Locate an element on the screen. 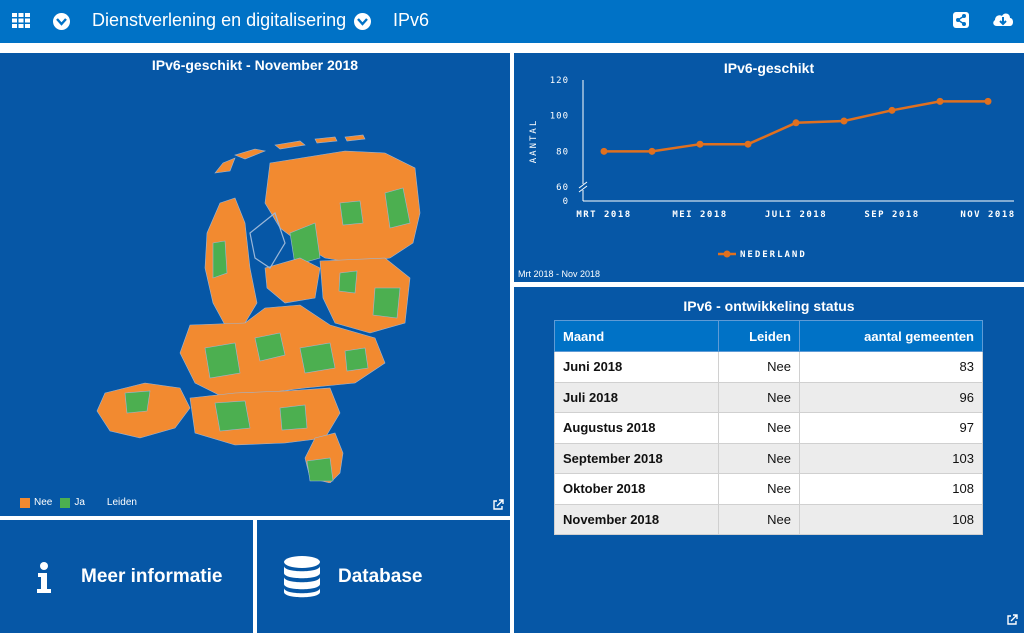 The width and height of the screenshot is (1024, 633). database-tile: Database is located at coordinates (383, 576).